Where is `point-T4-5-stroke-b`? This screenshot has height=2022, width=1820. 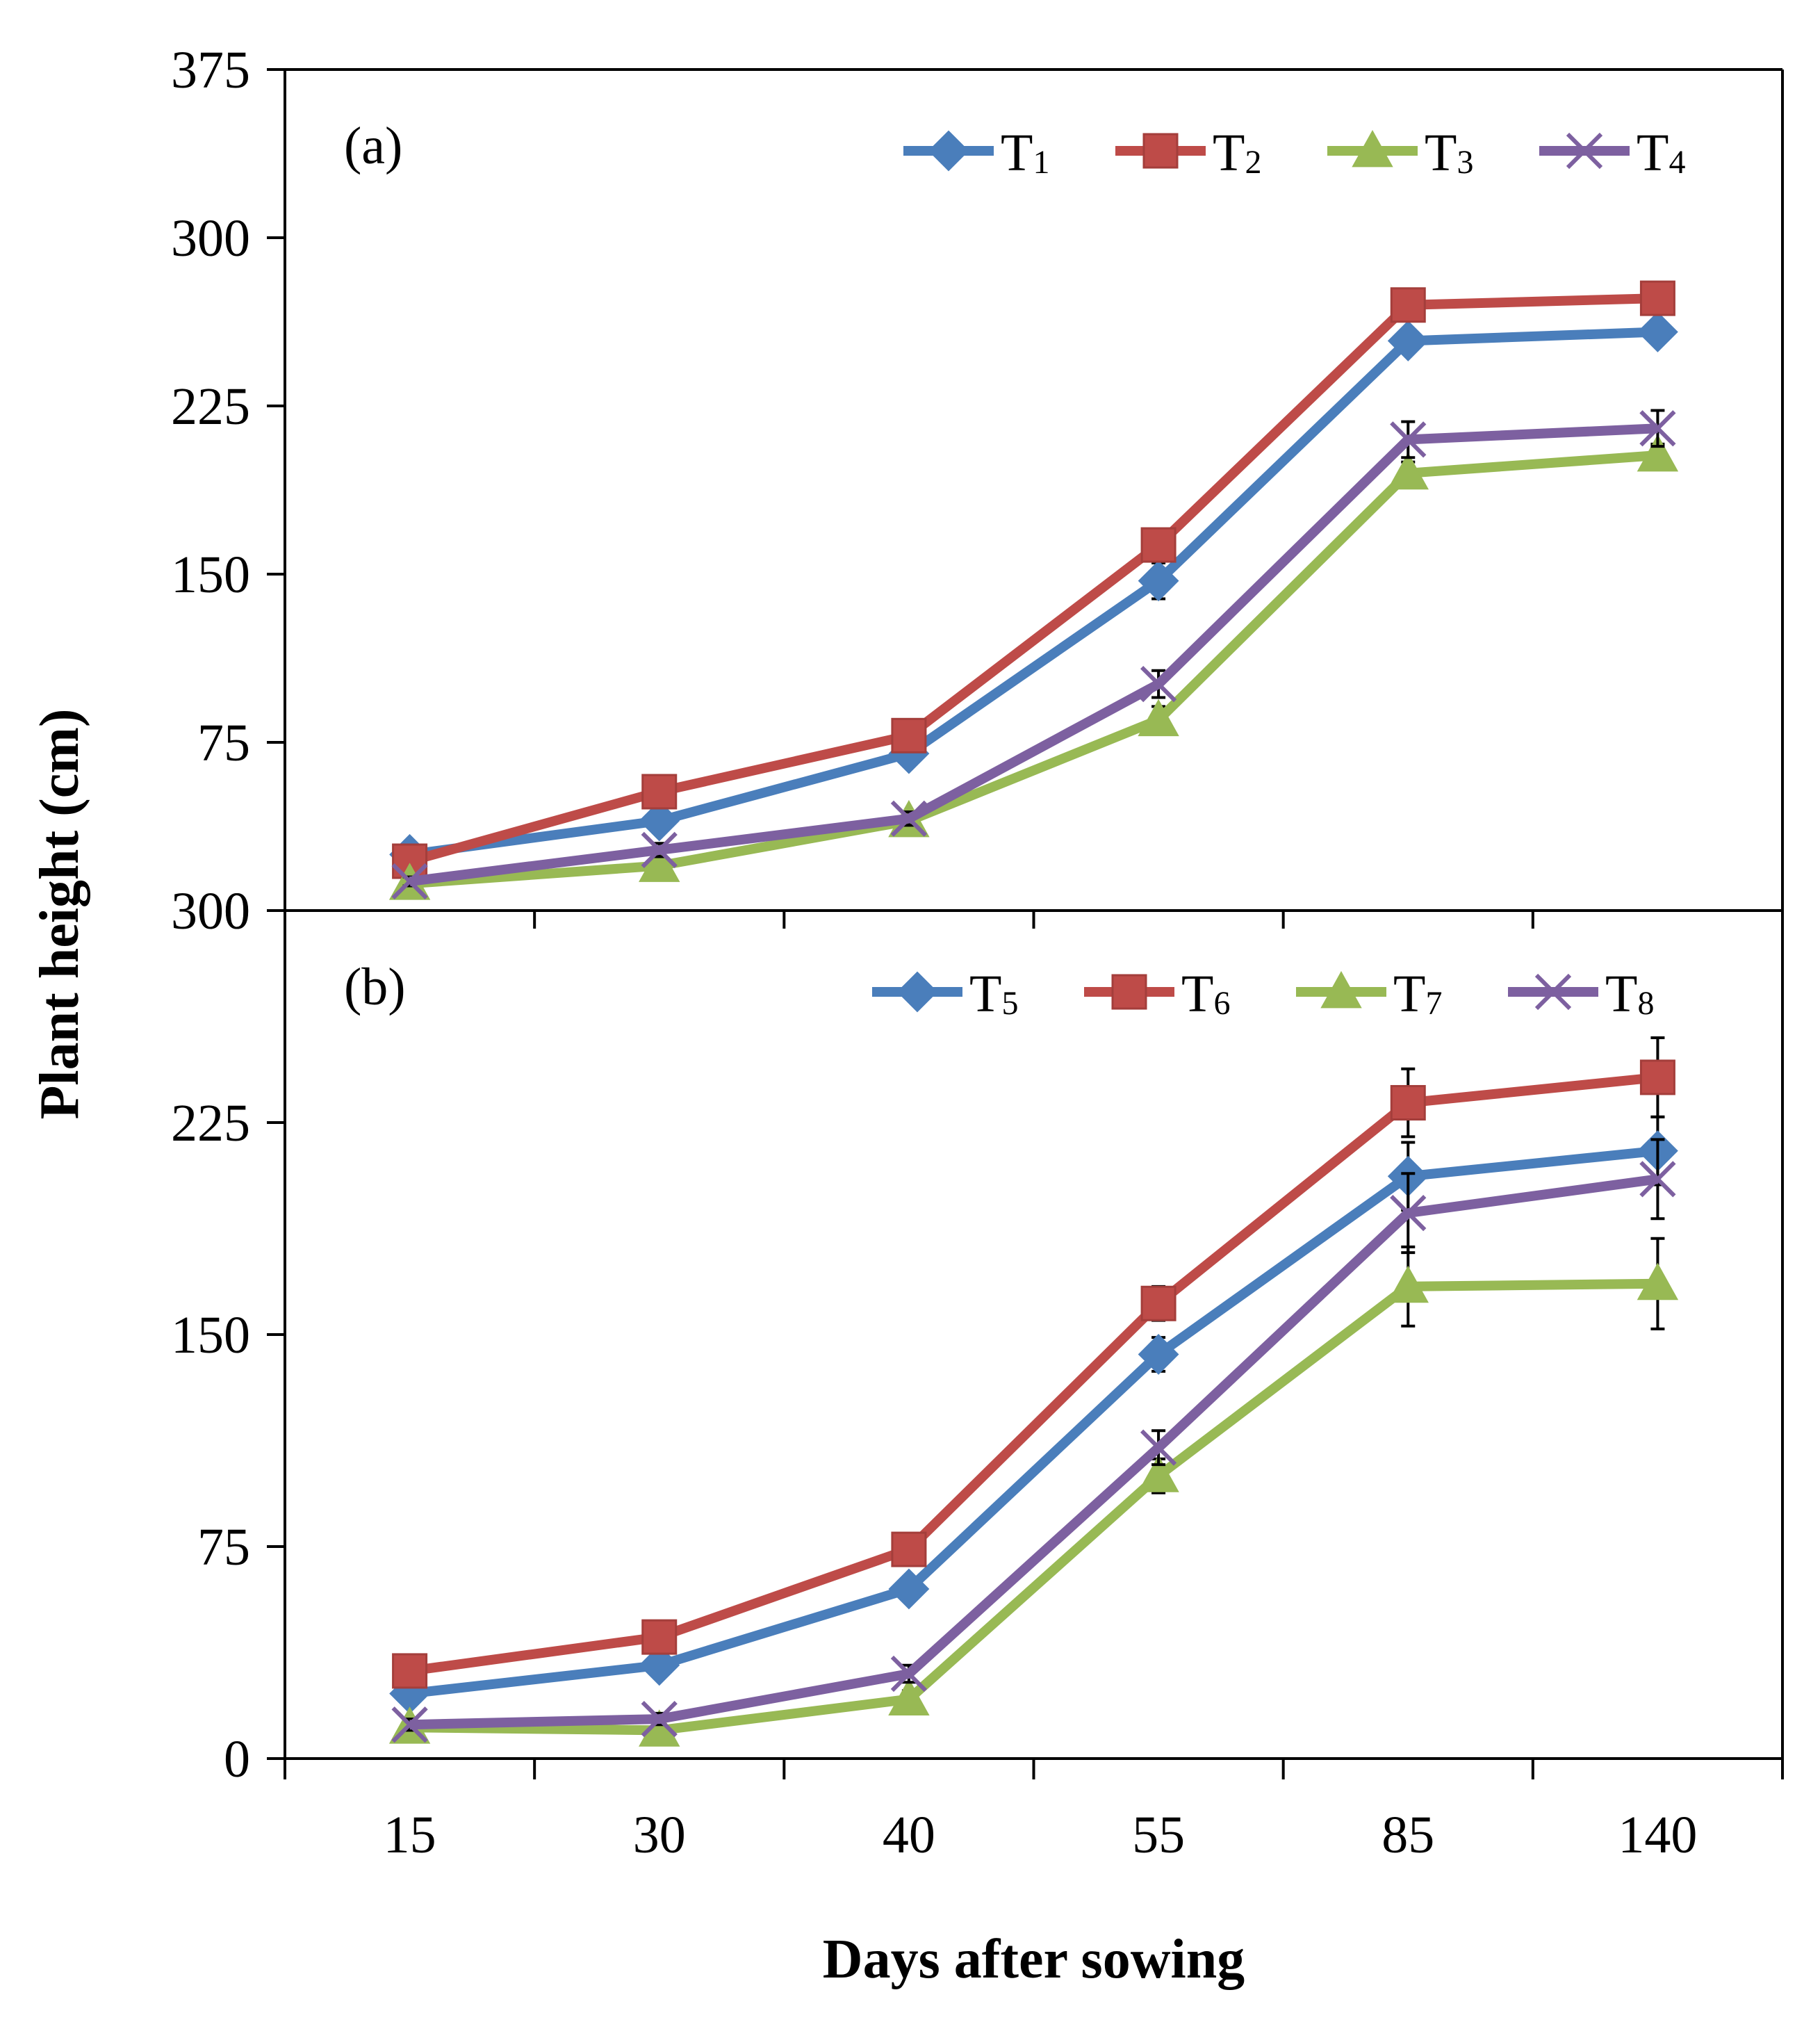 point-T4-5-stroke-b is located at coordinates (1657, 428).